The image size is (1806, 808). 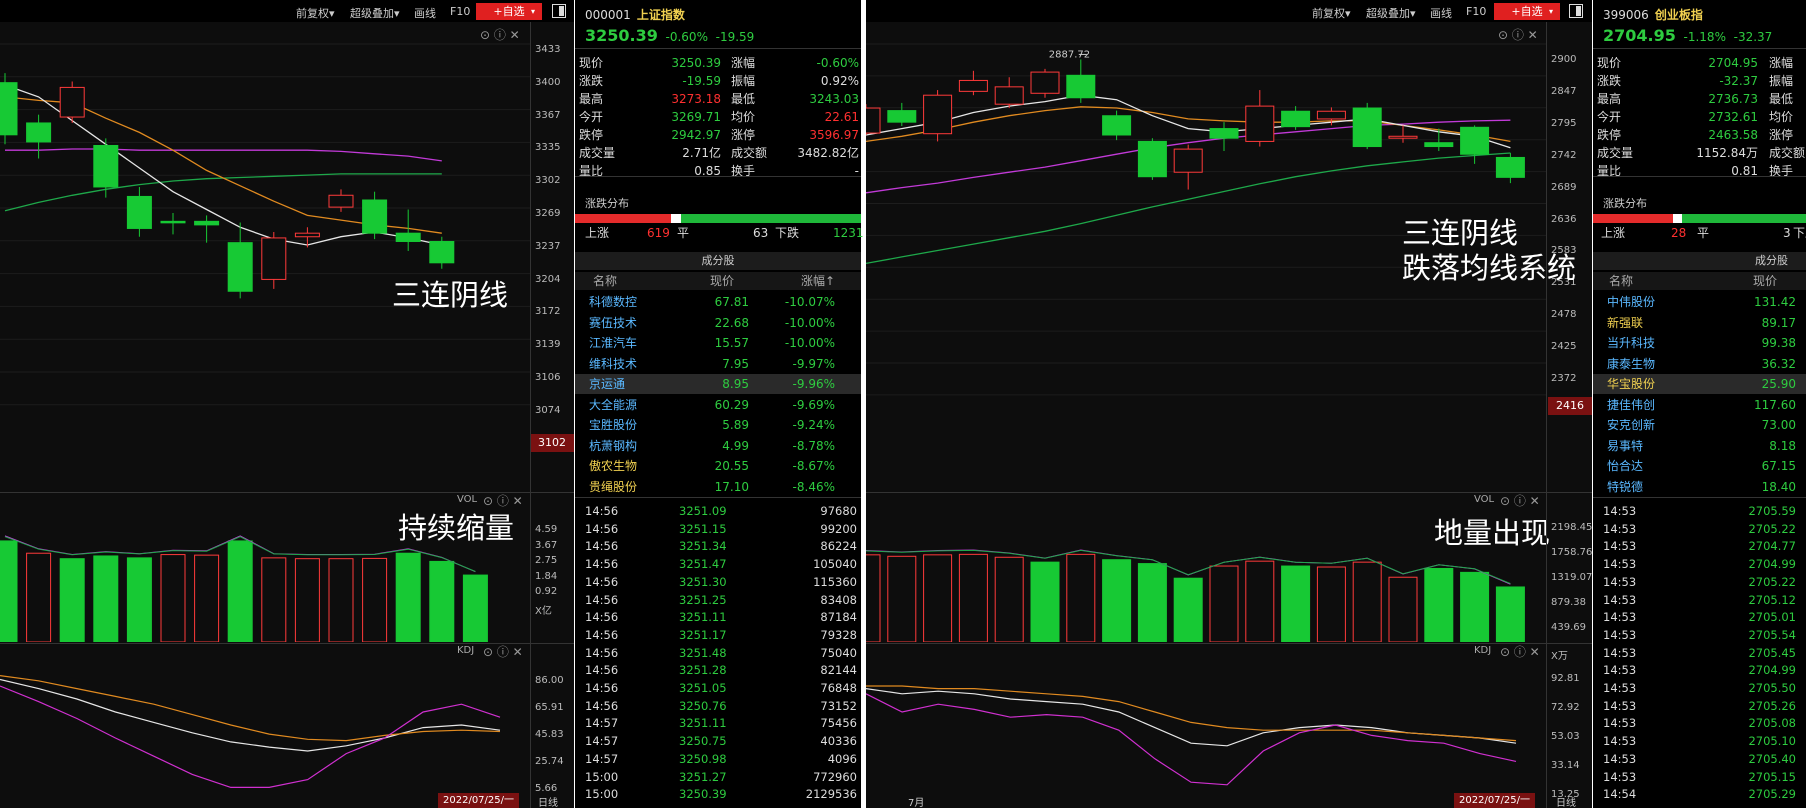 What do you see at coordinates (1699, 466) in the screenshot?
I see `stock-row: 怡合达 67.15` at bounding box center [1699, 466].